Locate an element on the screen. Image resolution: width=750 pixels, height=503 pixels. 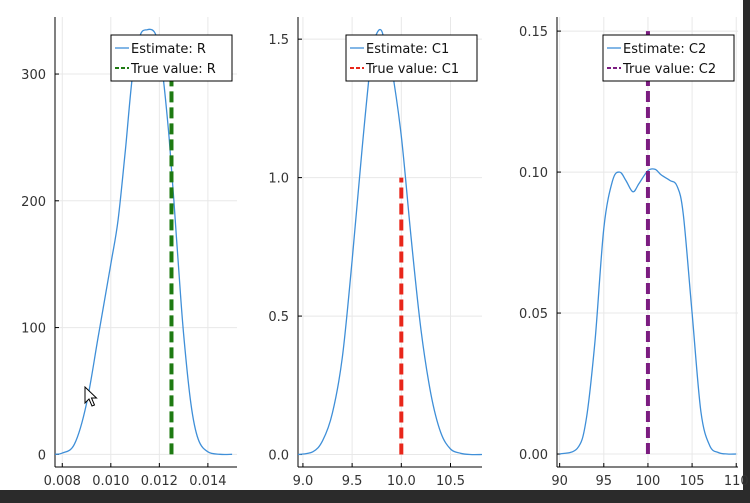
legend: Estimate: R True value: R is located at coordinates (171, 58).